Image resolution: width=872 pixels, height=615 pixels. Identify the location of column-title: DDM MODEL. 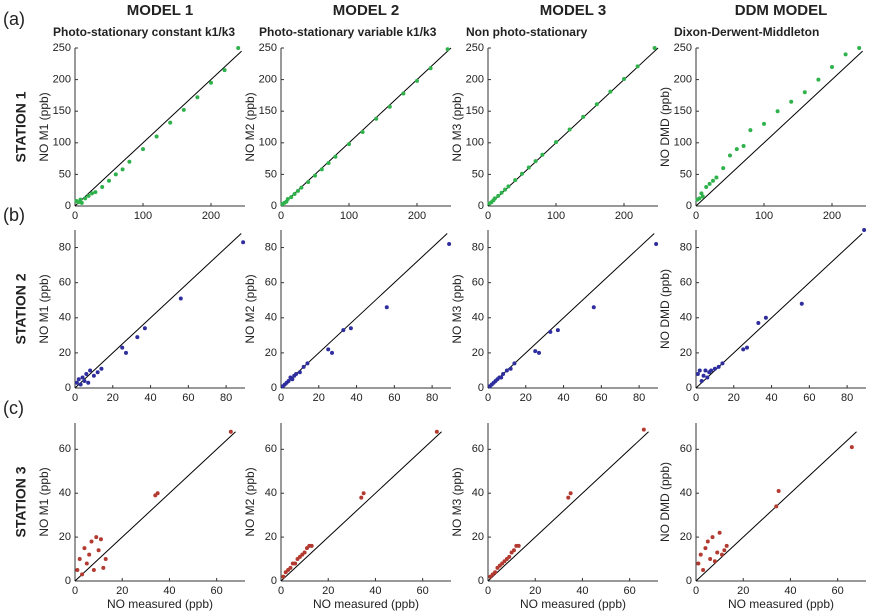
(781, 10).